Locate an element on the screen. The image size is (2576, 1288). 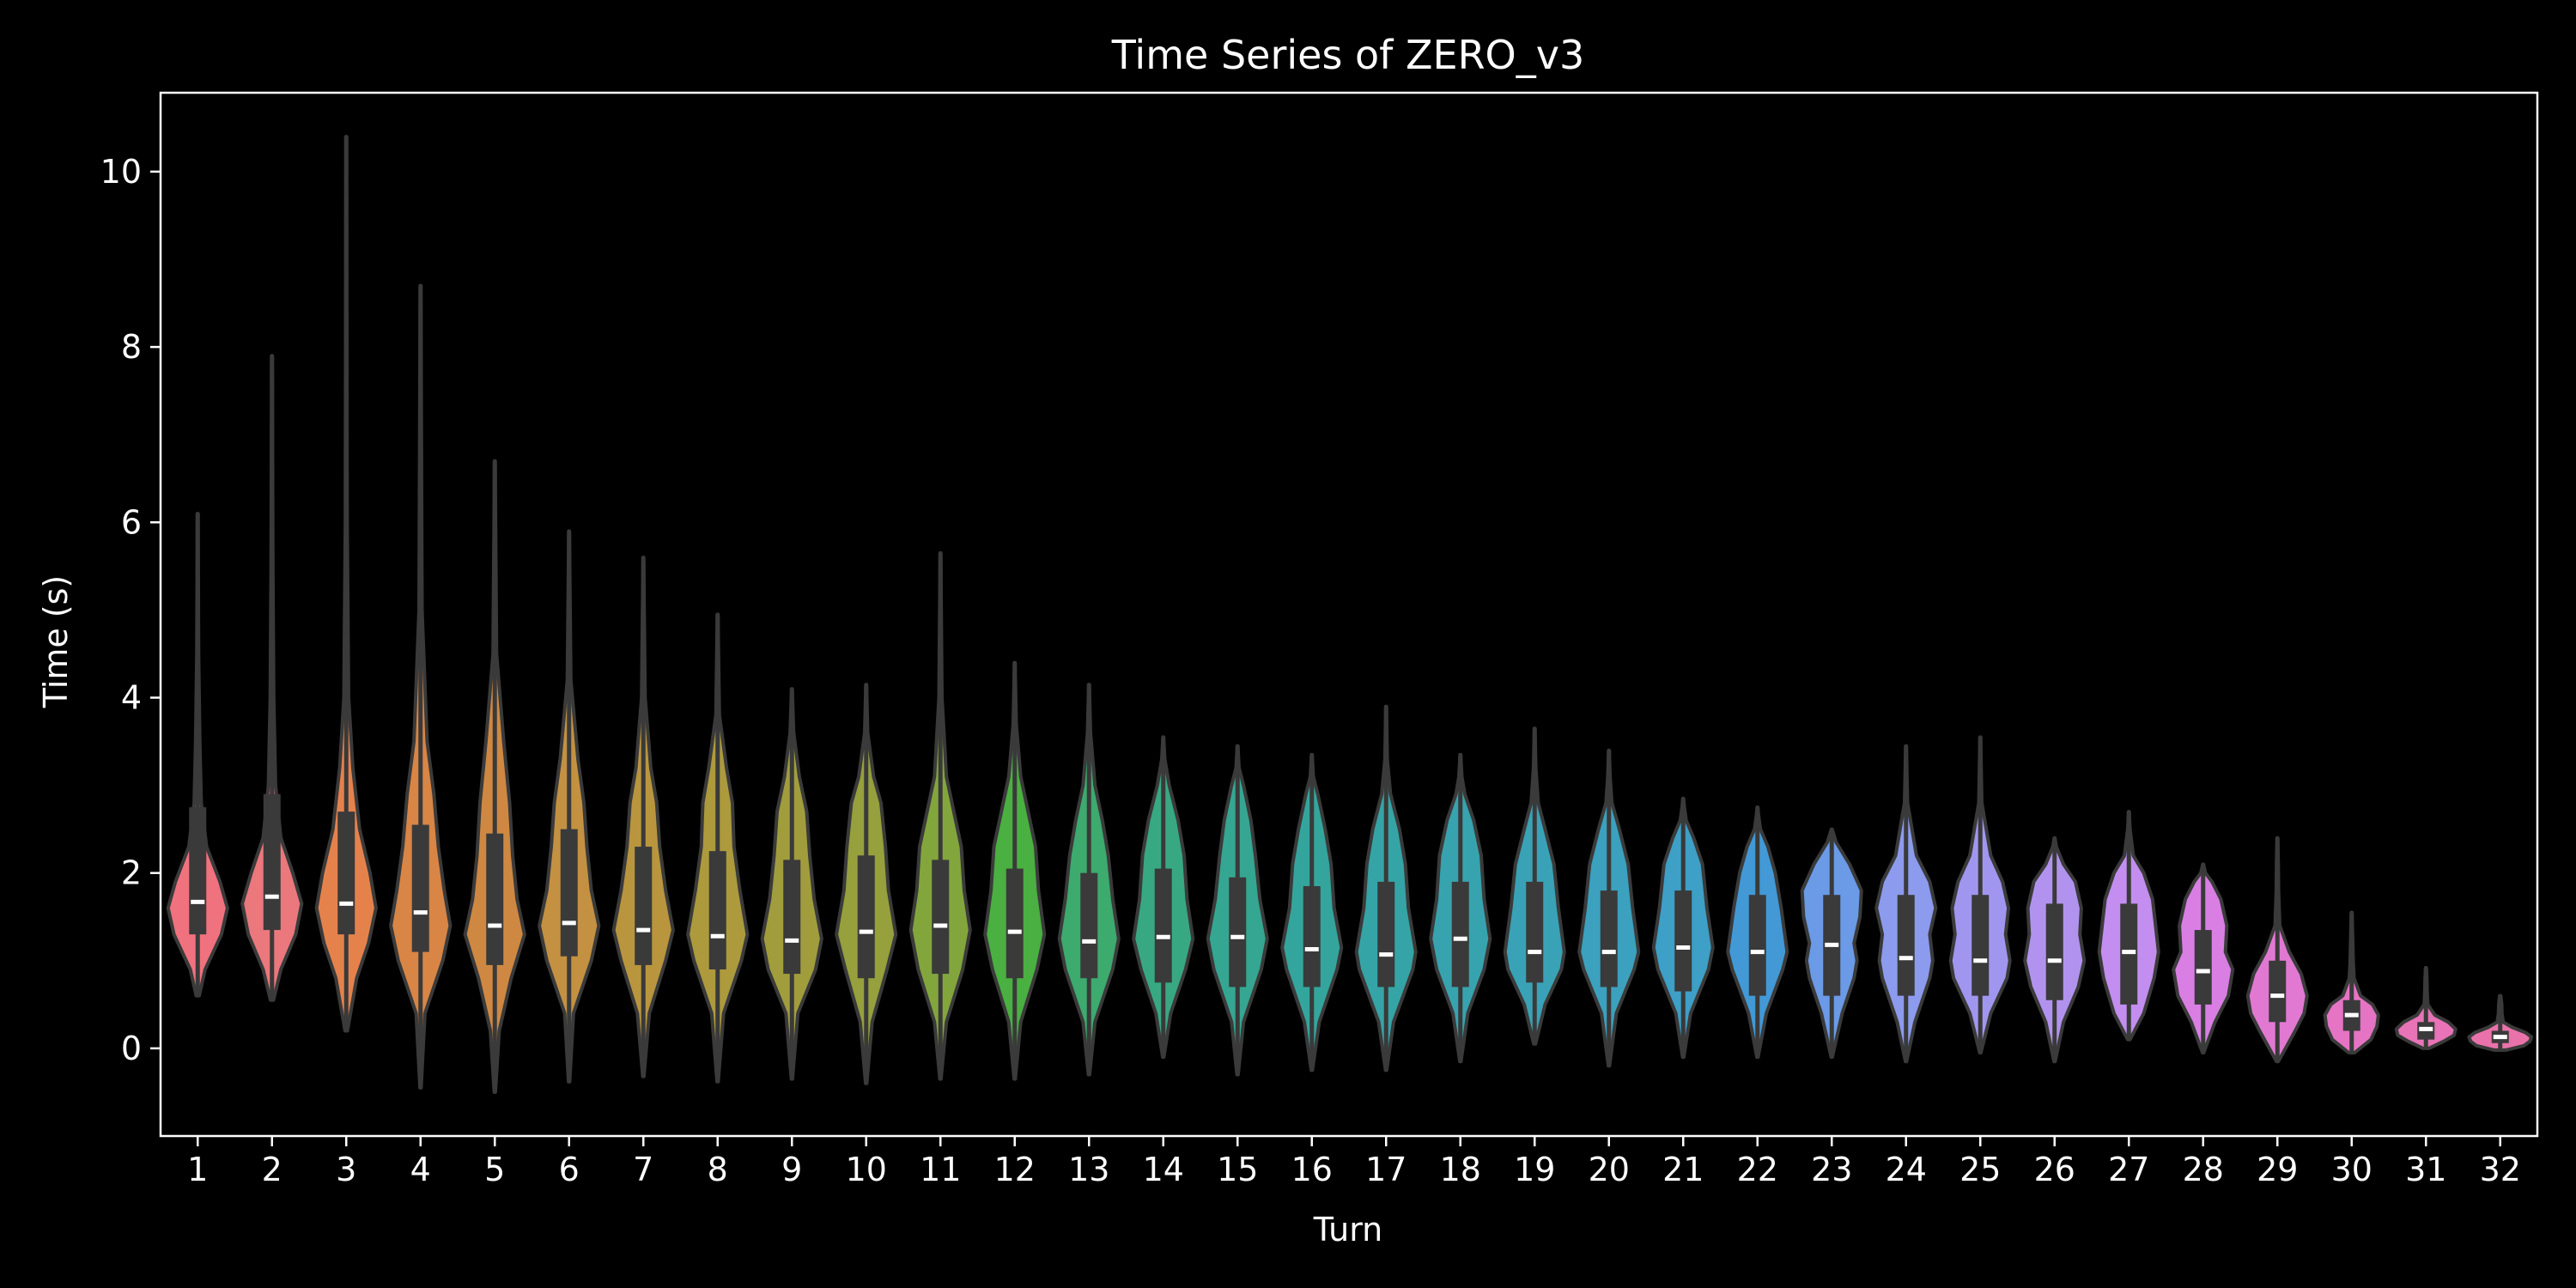
x-tick-label: 4 is located at coordinates (420, 1169).